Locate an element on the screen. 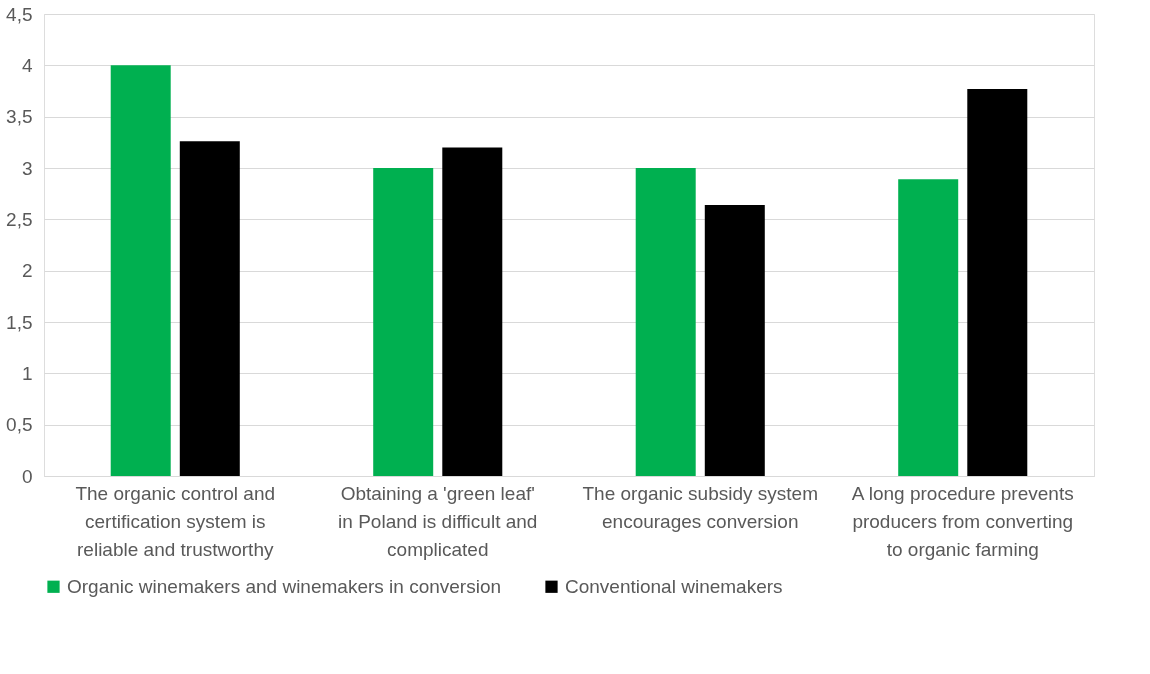 The height and width of the screenshot is (674, 1150). y-tick-label: 1 is located at coordinates (27, 373).